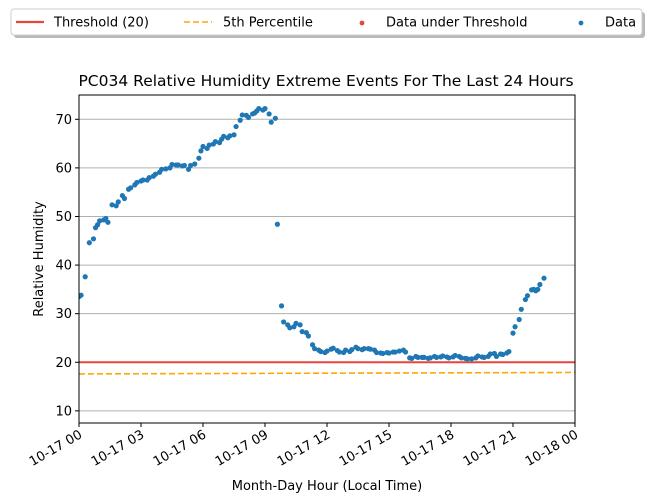 The width and height of the screenshot is (653, 503). Describe the element at coordinates (118, 448) in the screenshot. I see `x-tick-label: 10-17 03` at that location.